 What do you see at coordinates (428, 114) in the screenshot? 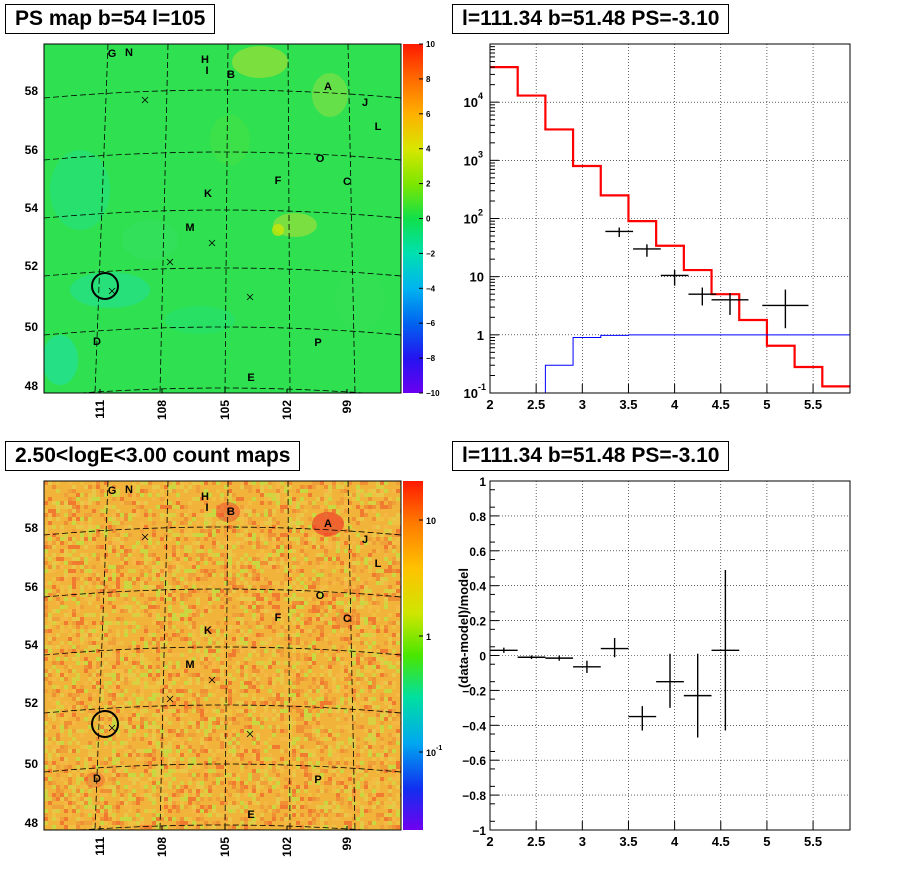
I see `ps-cb-label: 6` at bounding box center [428, 114].